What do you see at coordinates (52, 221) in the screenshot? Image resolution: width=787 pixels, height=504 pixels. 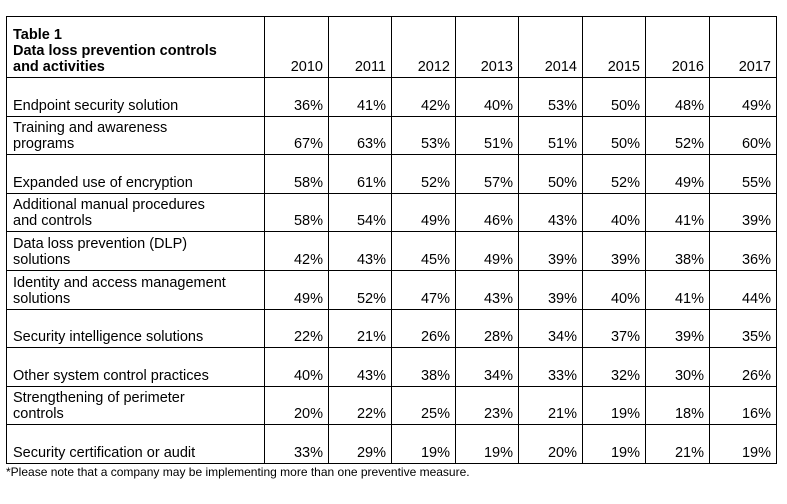 I see `row-label-line: and controls` at bounding box center [52, 221].